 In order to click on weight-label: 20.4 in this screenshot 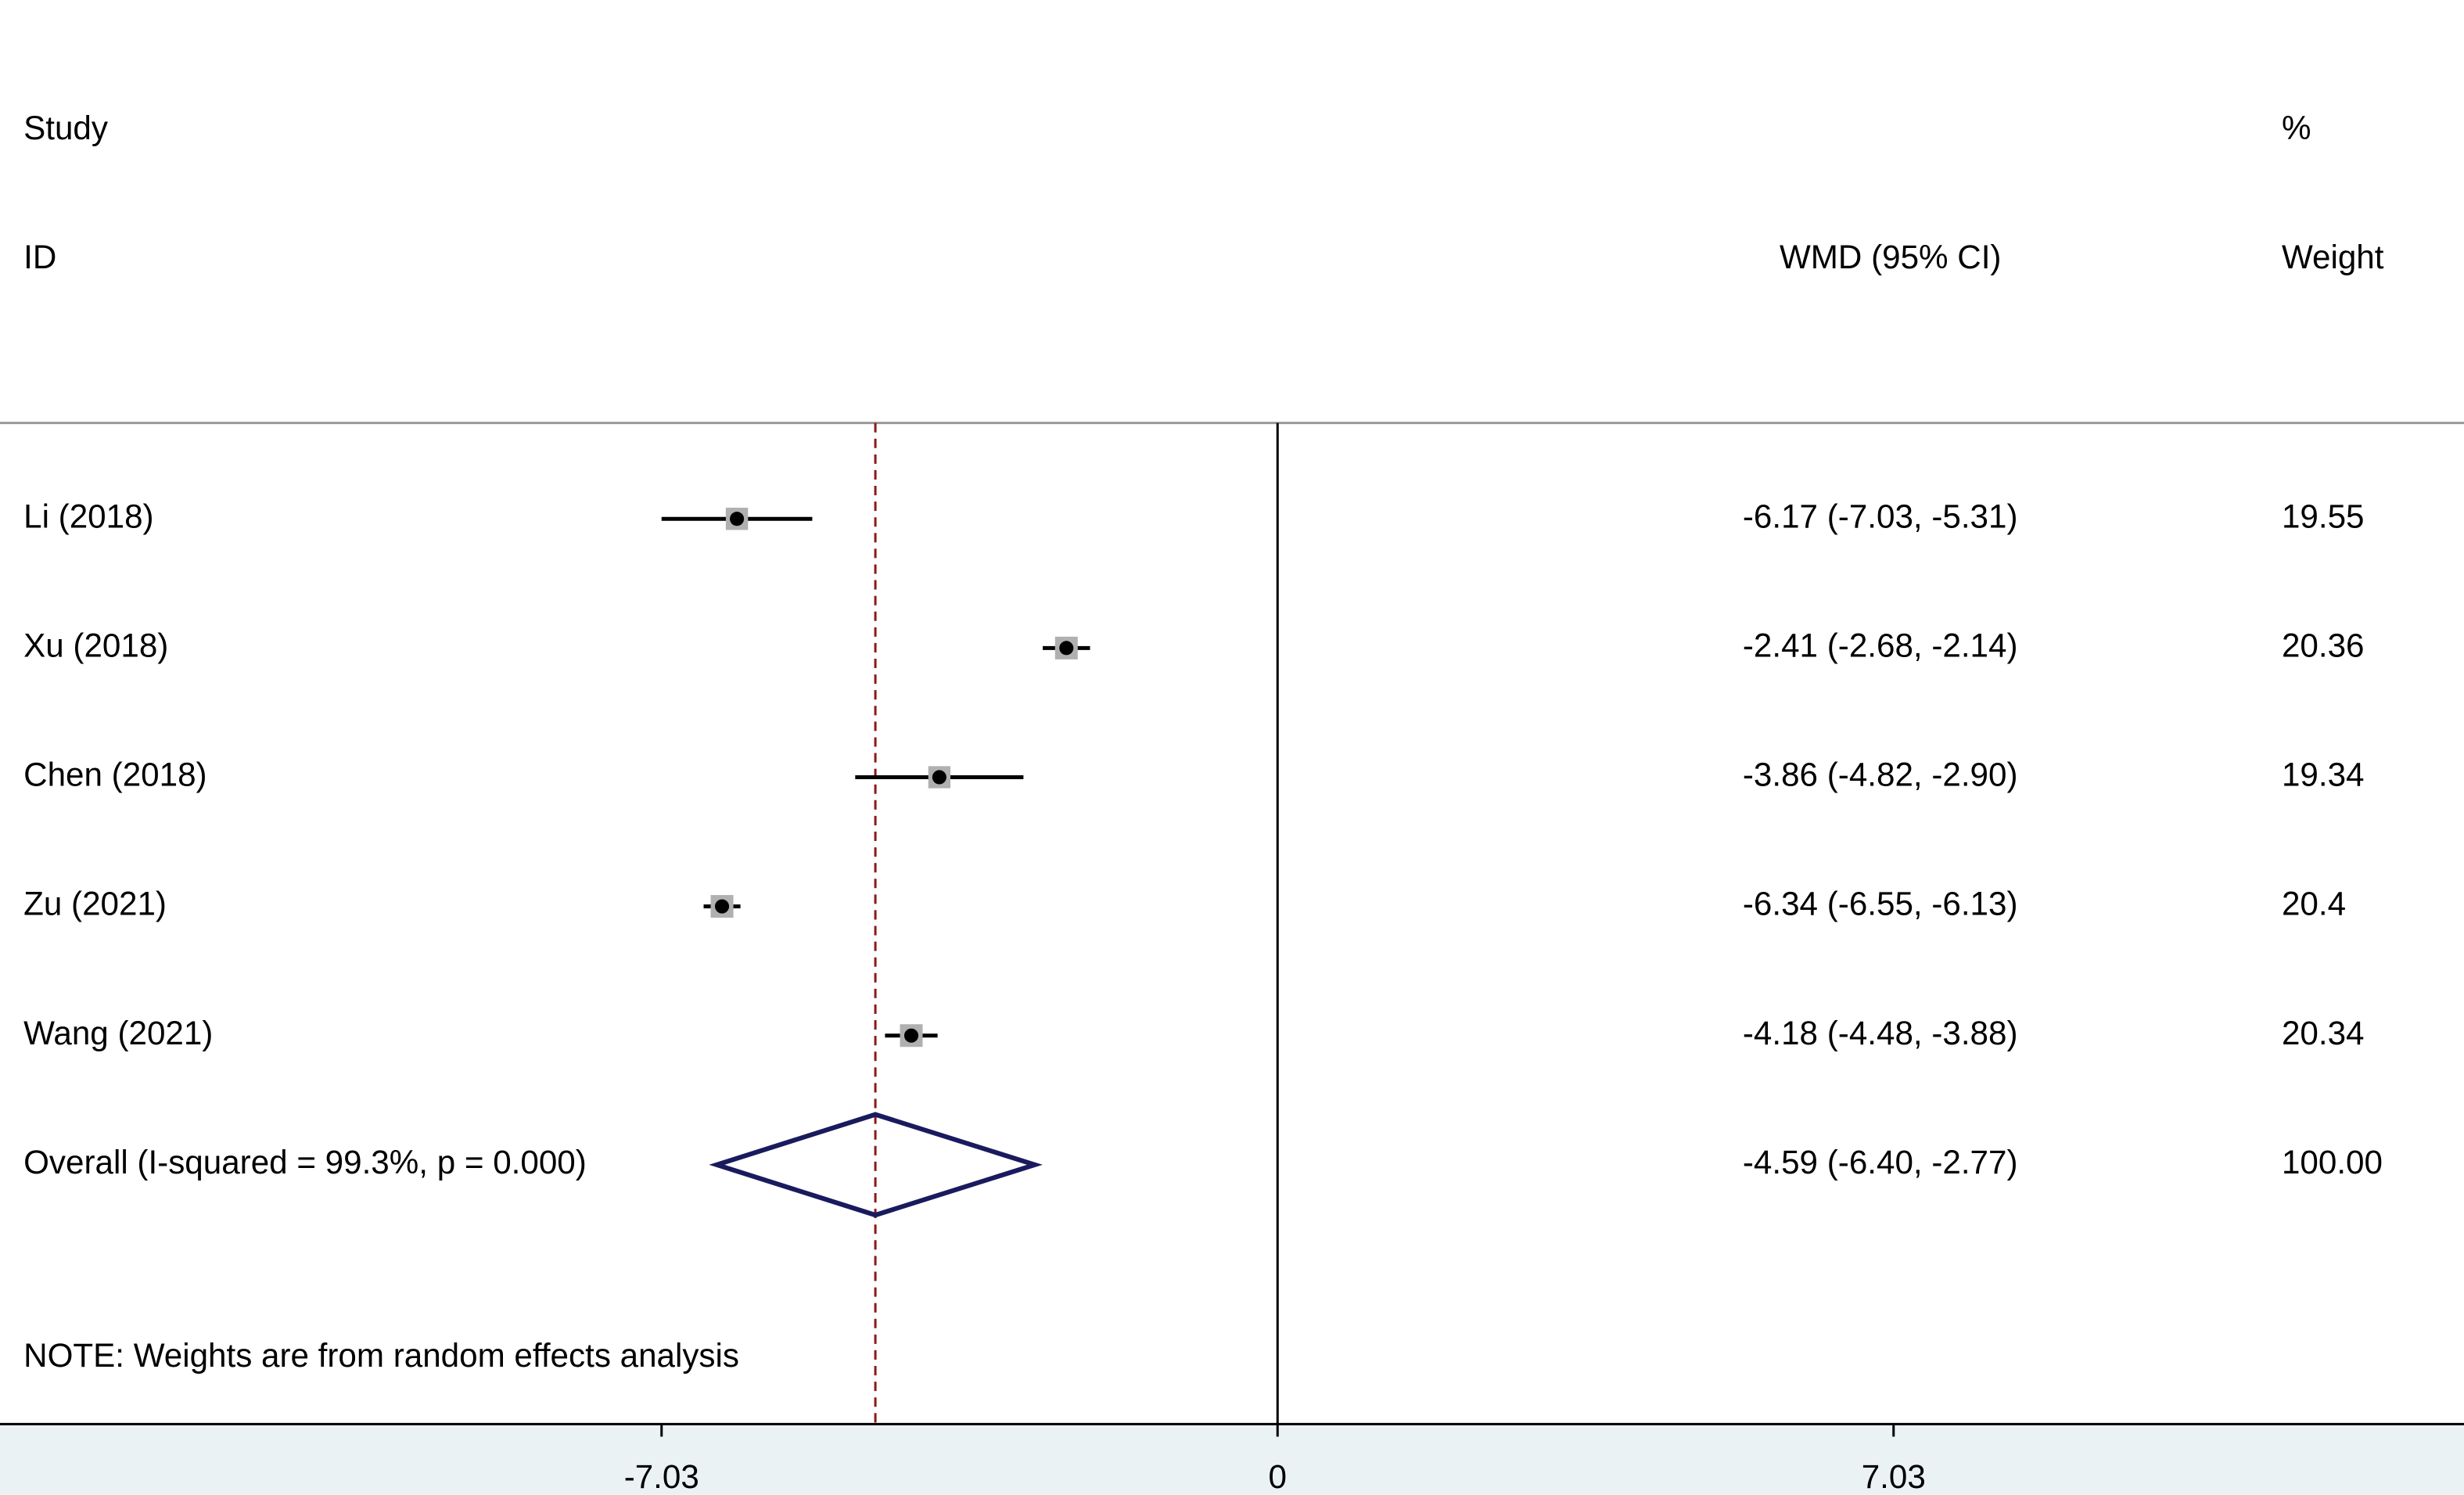, I will do `click(2314, 904)`.